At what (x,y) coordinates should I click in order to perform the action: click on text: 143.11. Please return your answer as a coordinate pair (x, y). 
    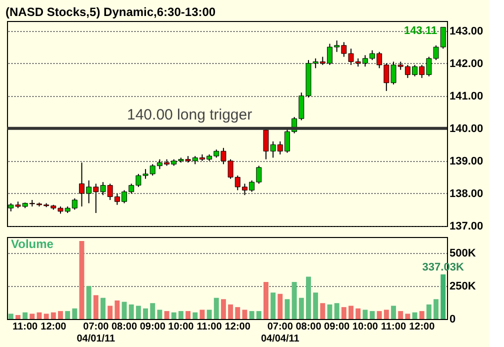
    Looking at the image, I should click on (421, 31).